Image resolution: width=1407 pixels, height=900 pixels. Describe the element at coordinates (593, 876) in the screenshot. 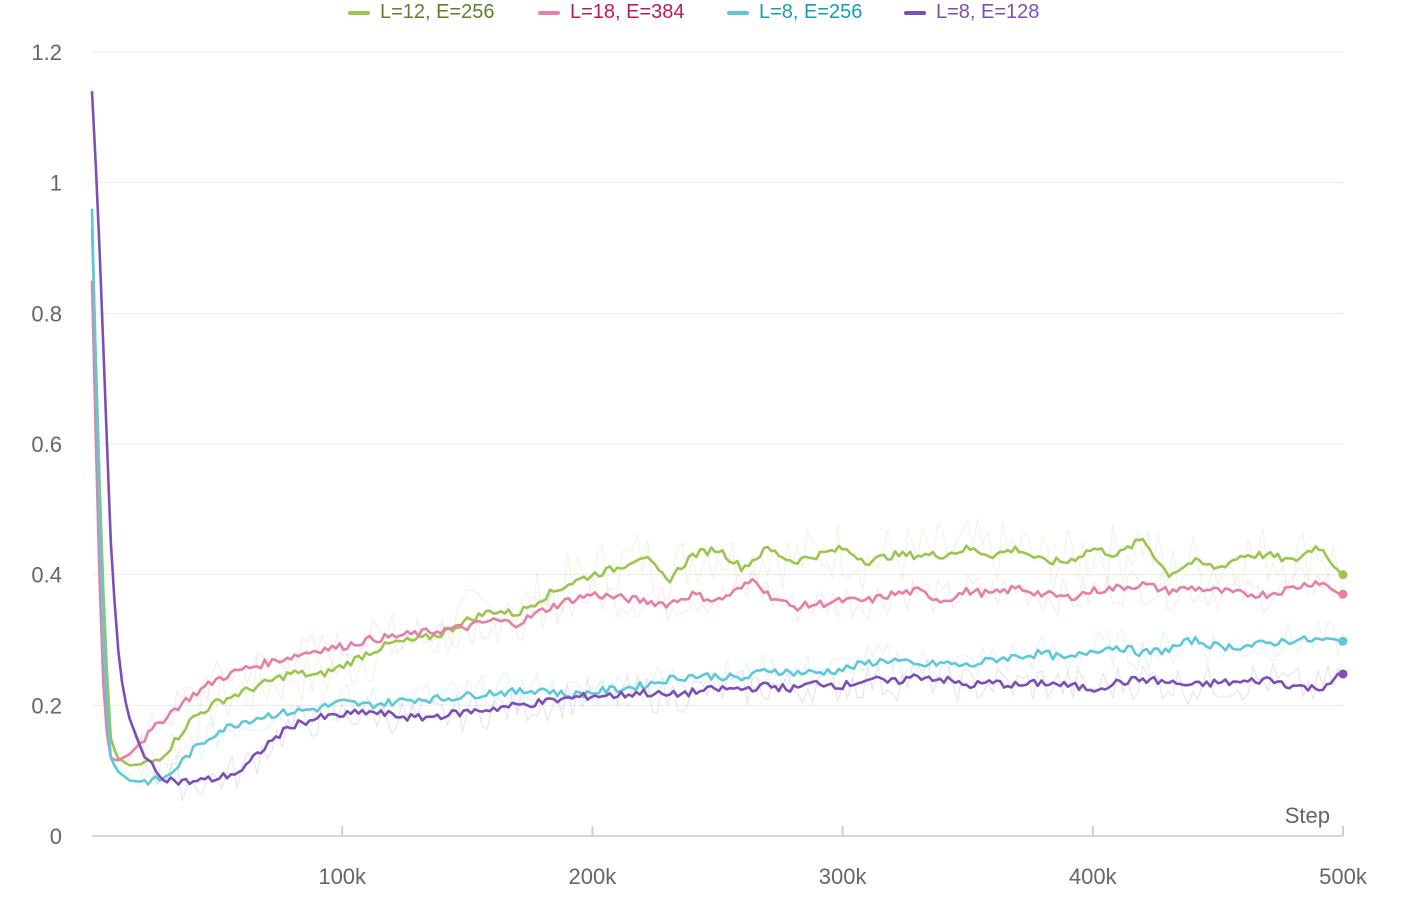

I see `x-tick-label: 200k` at that location.